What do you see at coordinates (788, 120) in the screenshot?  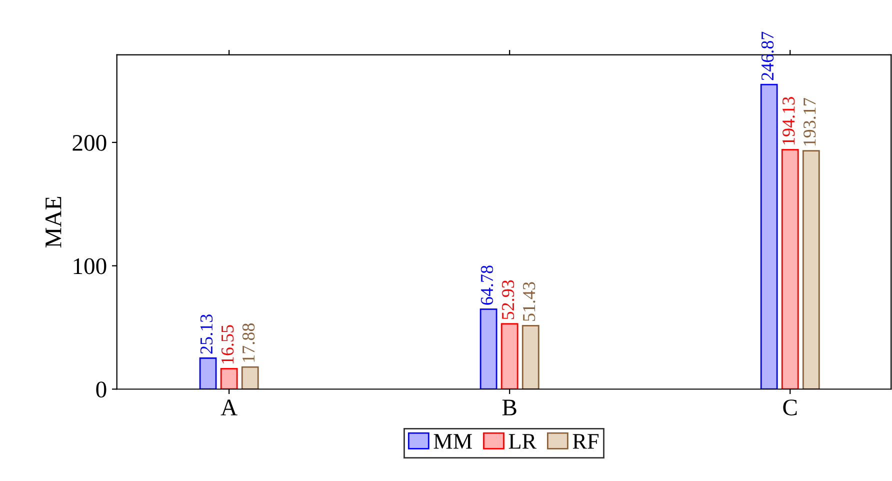 I see `data-label: 194.13` at bounding box center [788, 120].